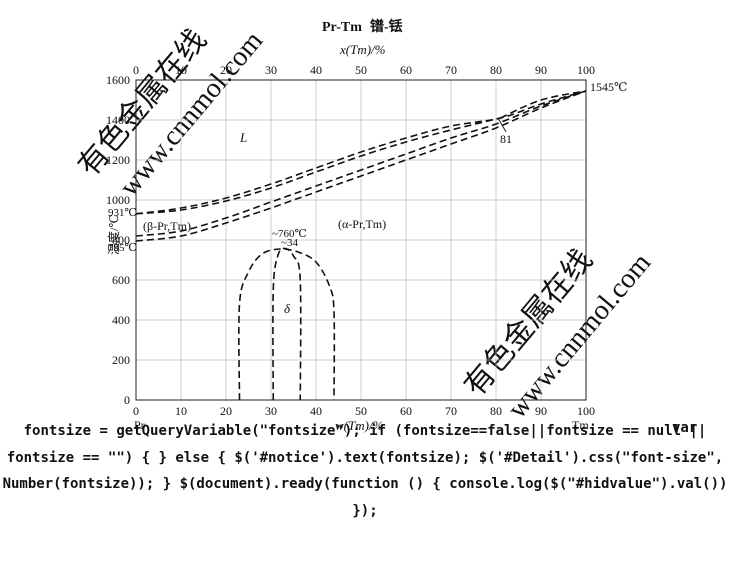  Describe the element at coordinates (226, 411) in the screenshot. I see `bottom-tick-label: 20` at that location.